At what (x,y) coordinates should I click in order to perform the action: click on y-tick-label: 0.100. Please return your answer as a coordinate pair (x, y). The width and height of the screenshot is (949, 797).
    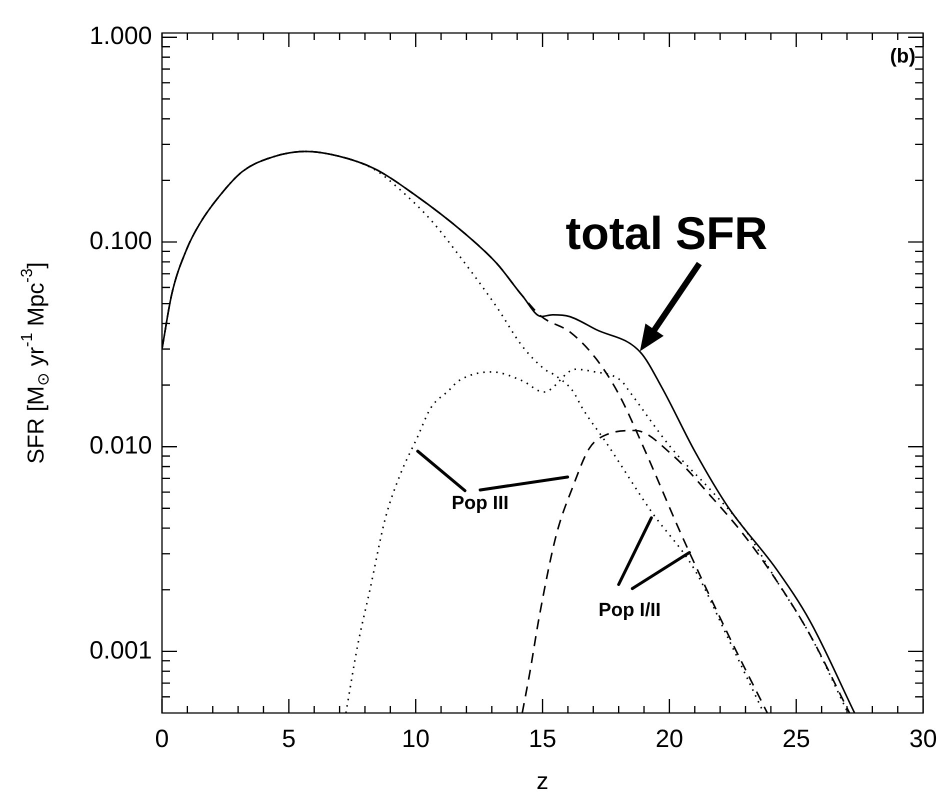
    Looking at the image, I should click on (120, 240).